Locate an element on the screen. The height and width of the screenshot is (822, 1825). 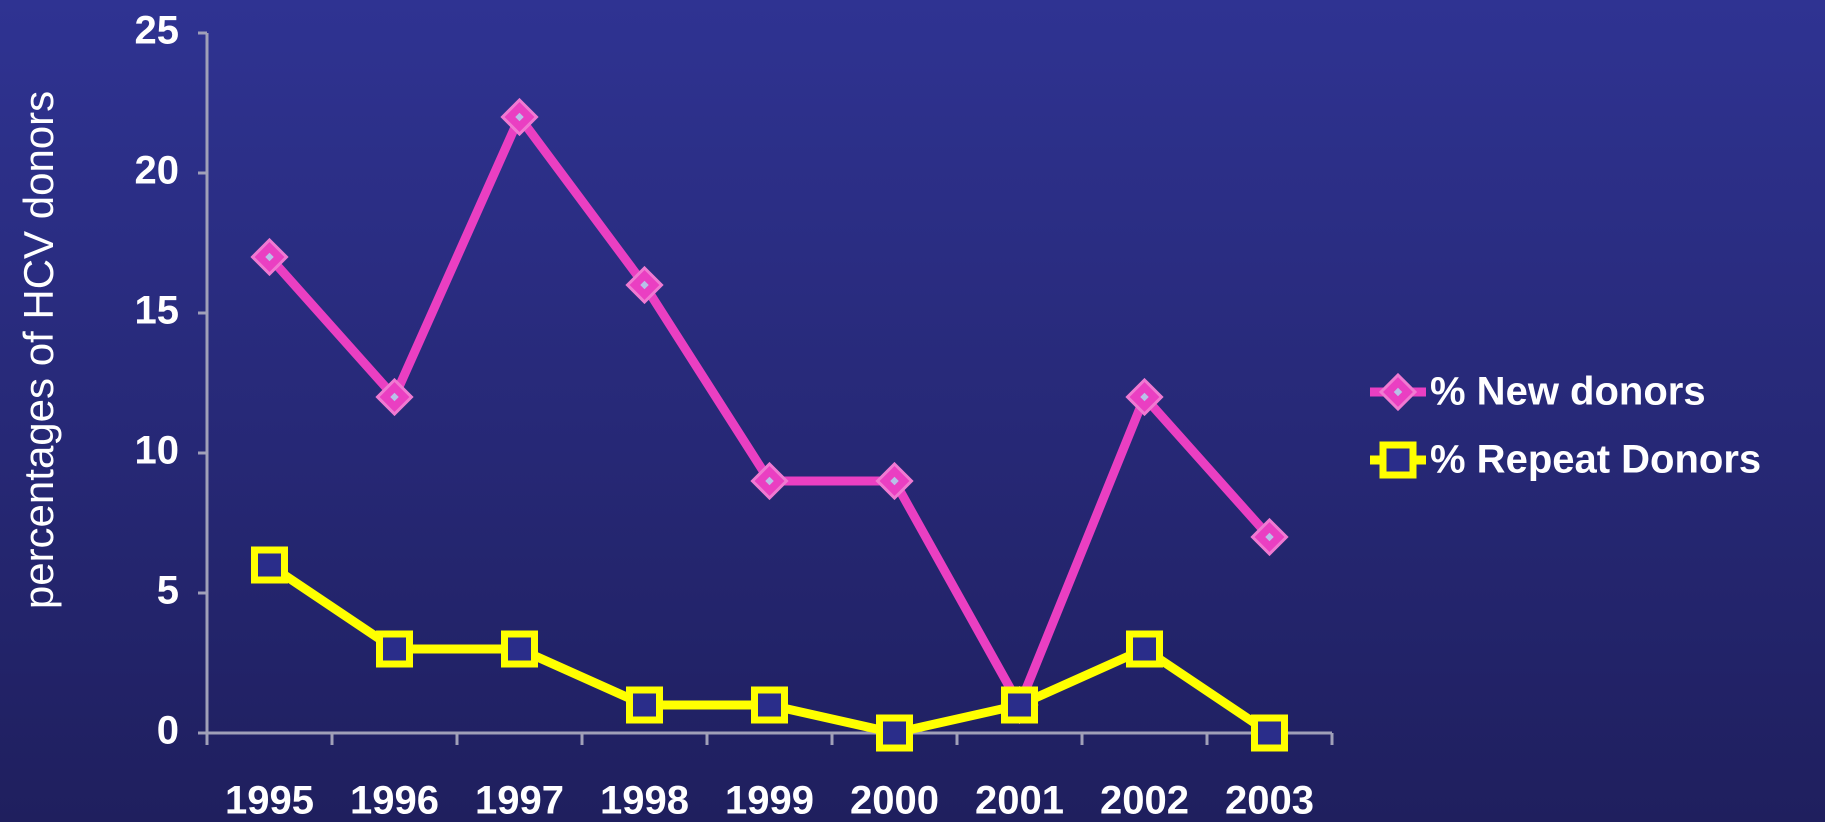
legend-marker is located at coordinates (1398, 460).